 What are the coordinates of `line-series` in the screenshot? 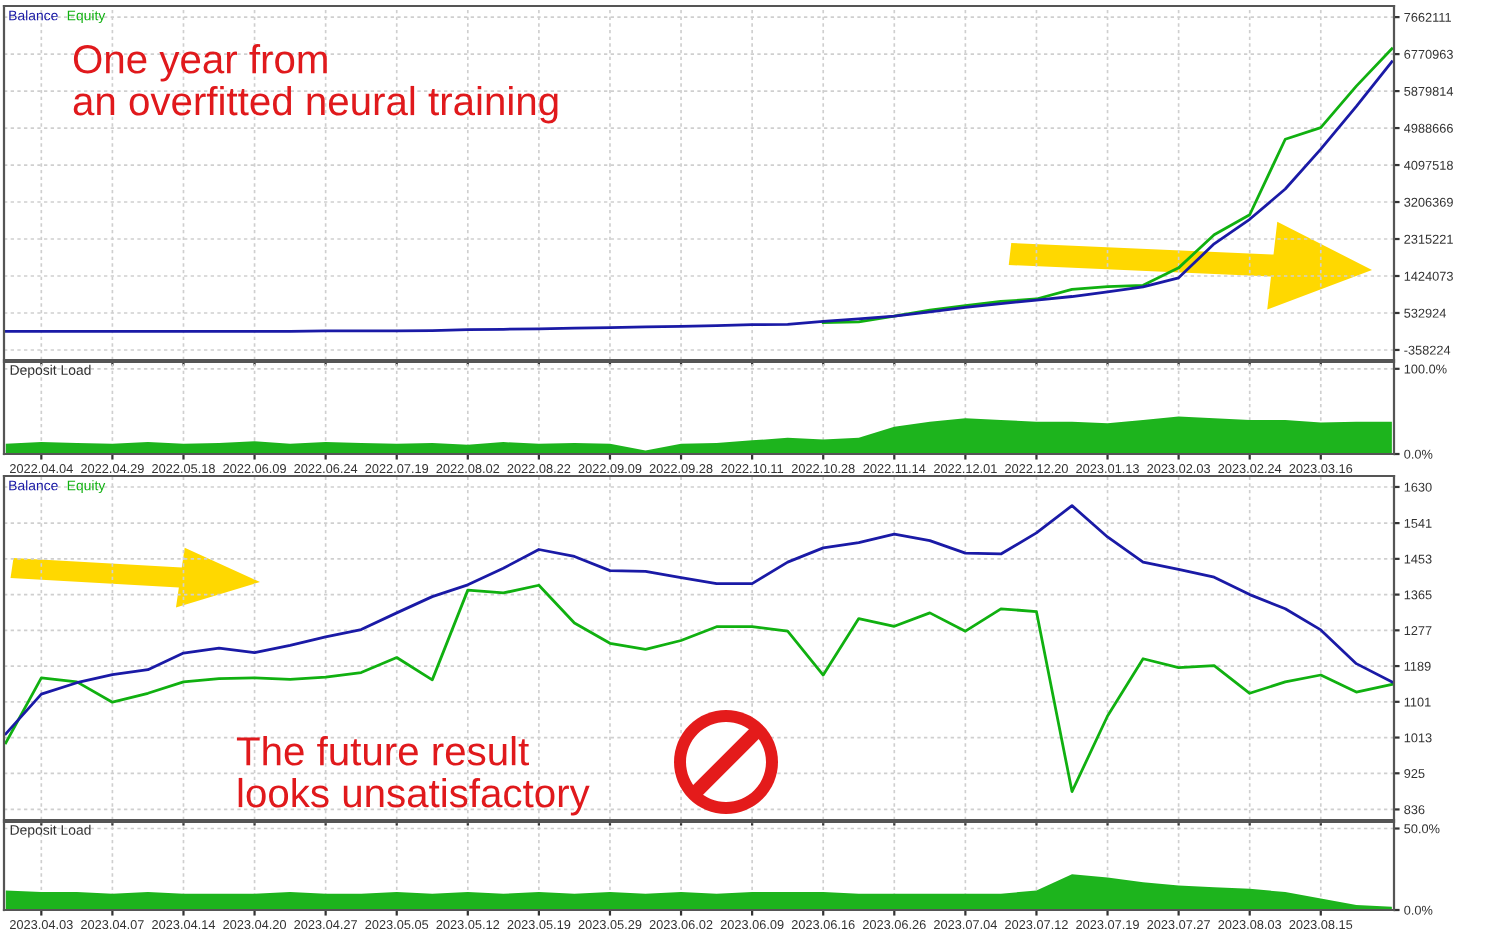 It's located at (1107, 186).